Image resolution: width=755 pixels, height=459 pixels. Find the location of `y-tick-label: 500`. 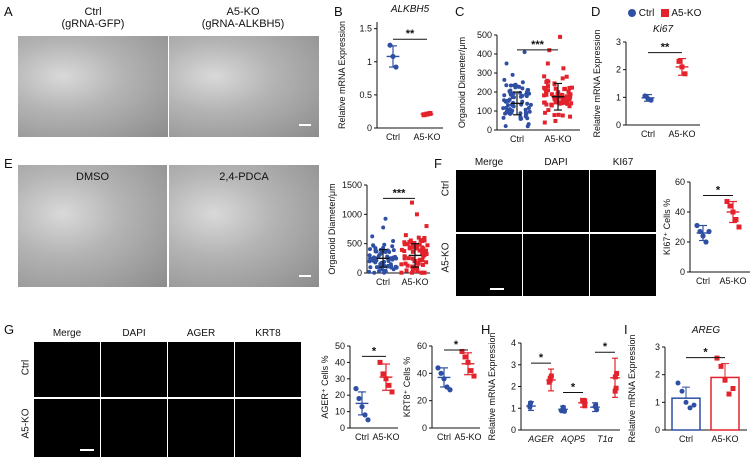

y-tick-label: 500 is located at coordinates (354, 244).